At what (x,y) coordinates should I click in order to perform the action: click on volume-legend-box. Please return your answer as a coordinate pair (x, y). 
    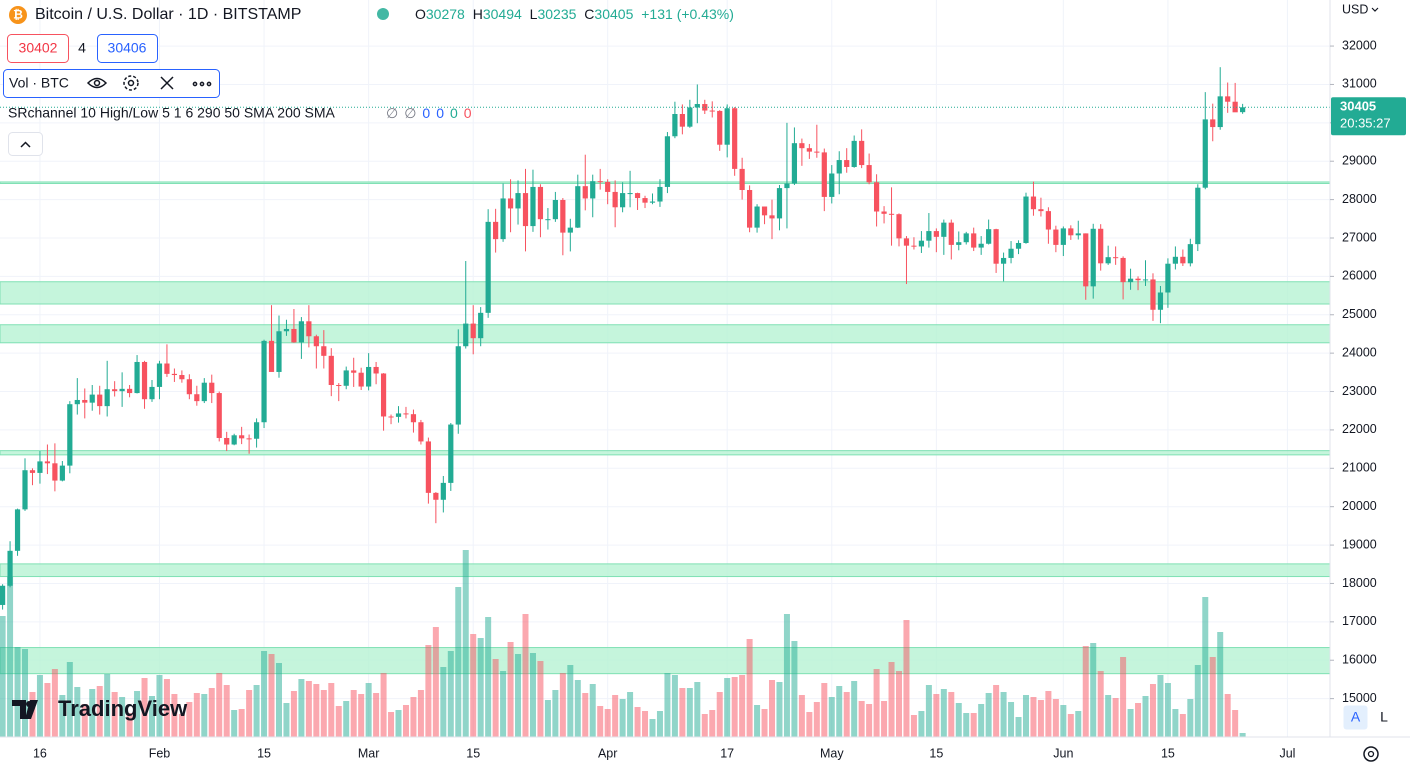
    Looking at the image, I should click on (111, 83).